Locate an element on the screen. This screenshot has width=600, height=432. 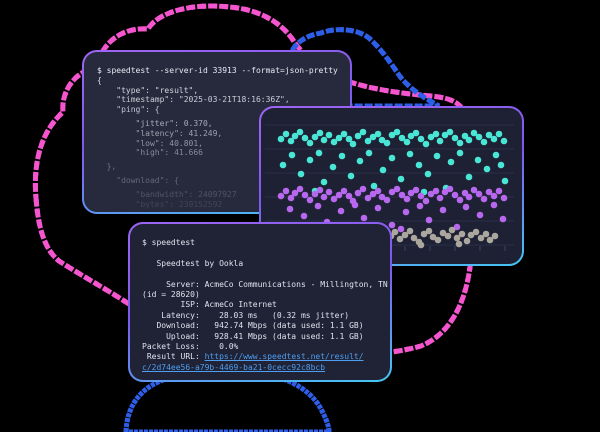
result-url-link: https://www.speedtest.net/result/ is located at coordinates (284, 357).